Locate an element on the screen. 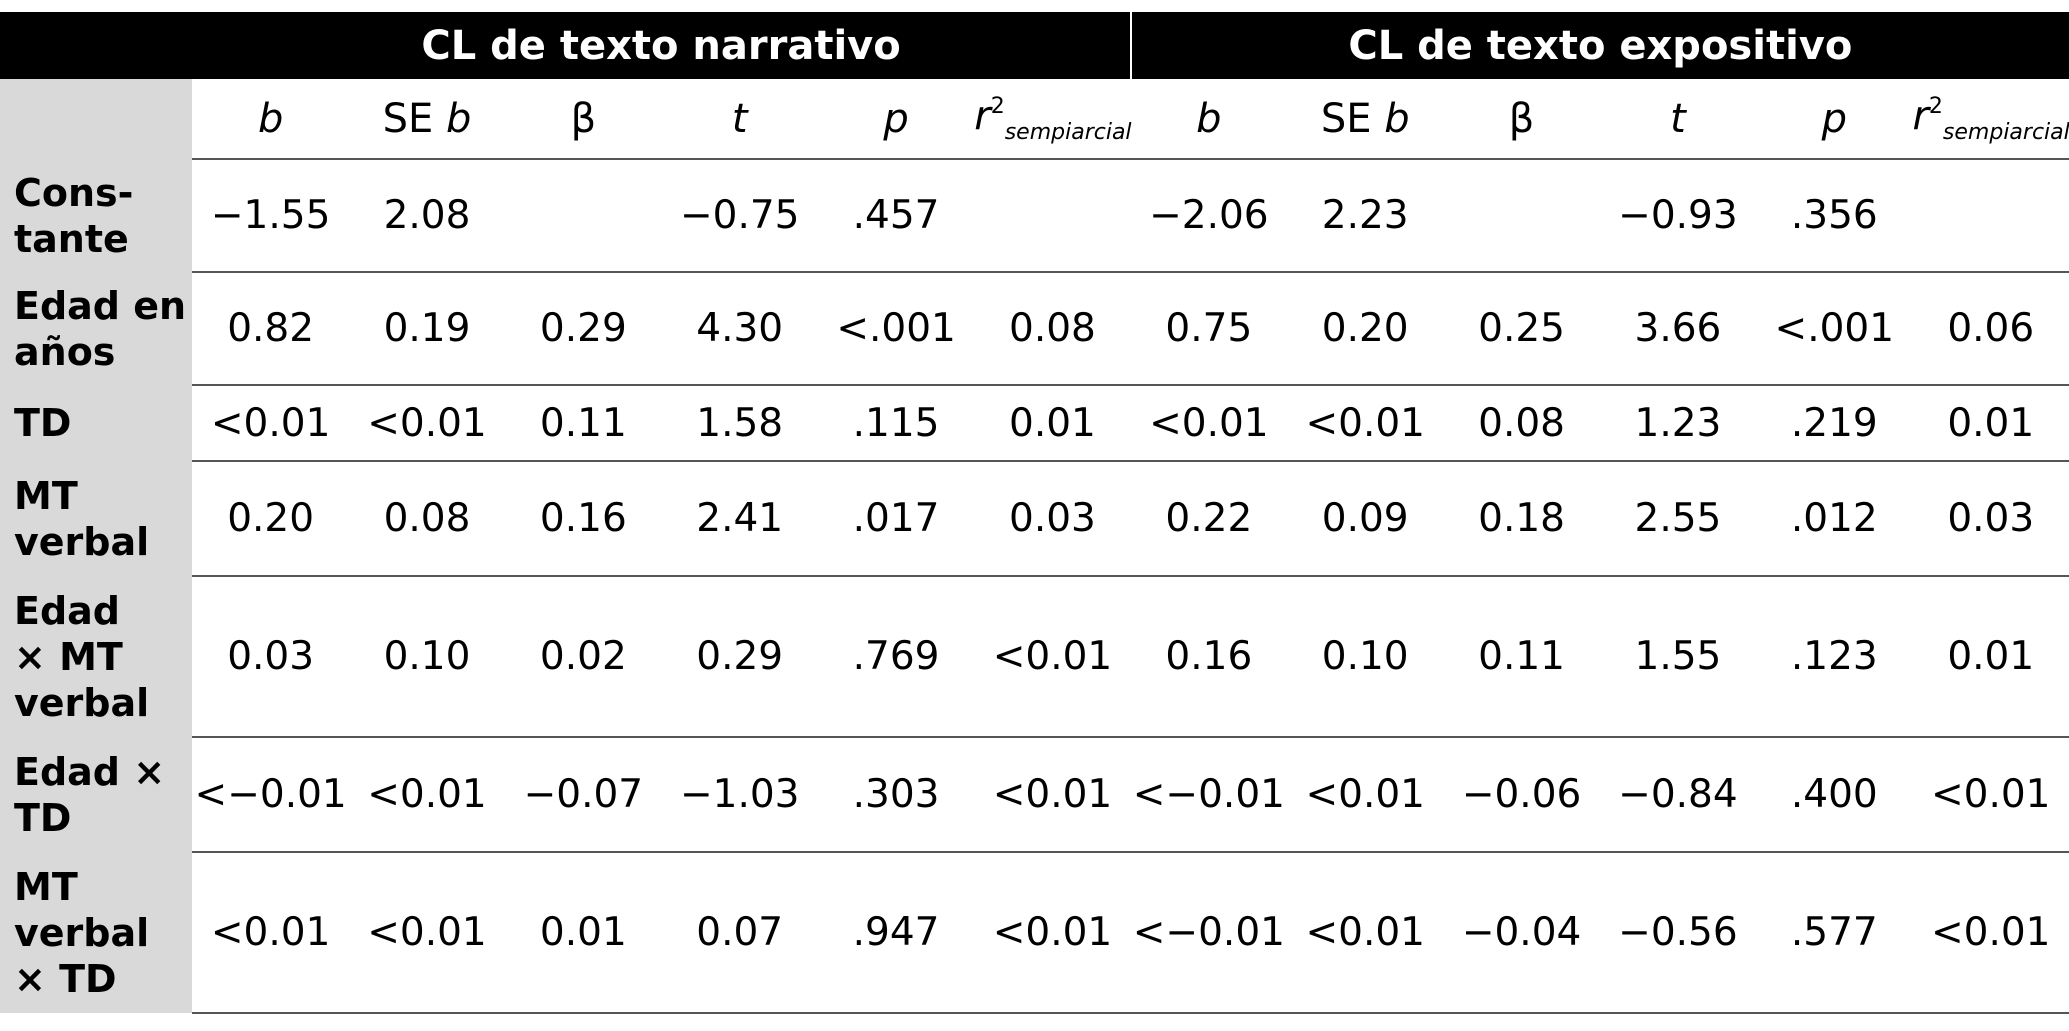  row-label: Edad × MT verbal is located at coordinates (96, 656).